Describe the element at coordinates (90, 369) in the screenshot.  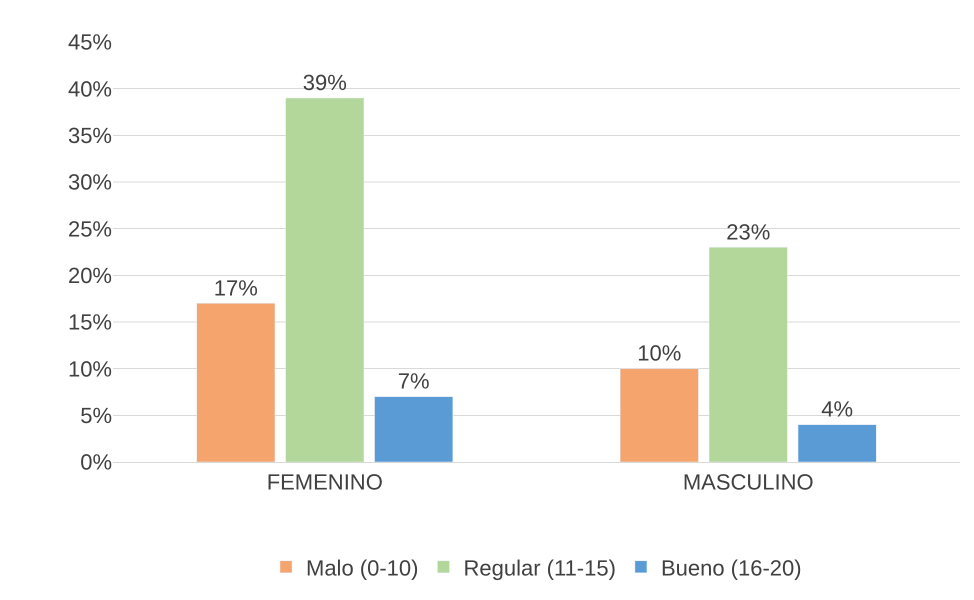
I see `y-tick-label: 10%` at that location.